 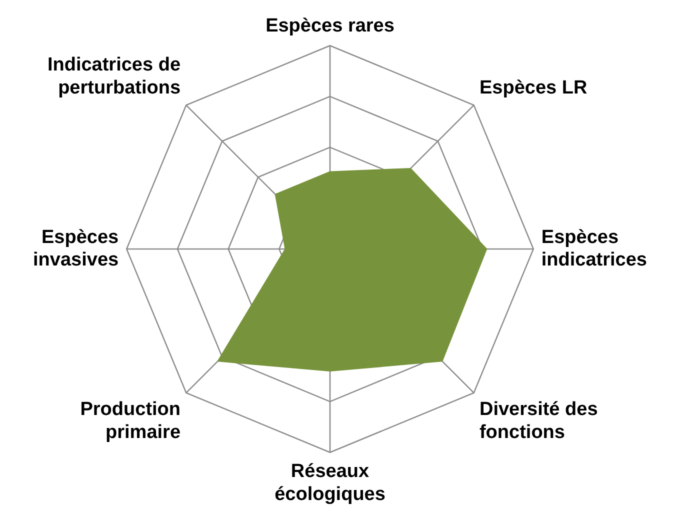 What do you see at coordinates (130, 421) in the screenshot?
I see `spoke-label: Production primaire` at bounding box center [130, 421].